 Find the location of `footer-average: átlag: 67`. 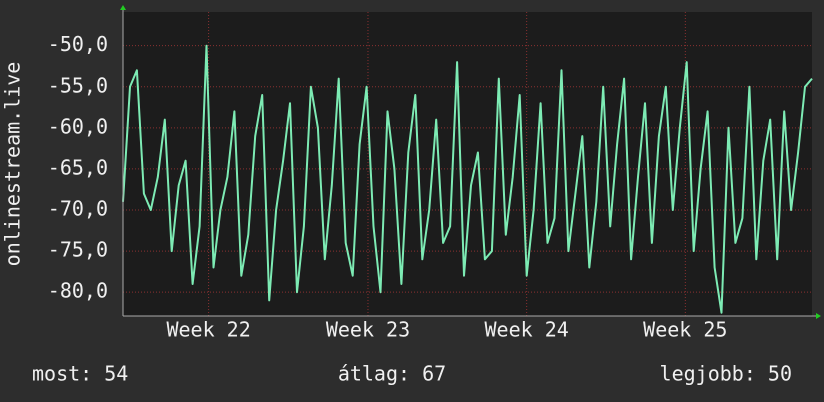

footer-average: átlag: 67 is located at coordinates (392, 374).